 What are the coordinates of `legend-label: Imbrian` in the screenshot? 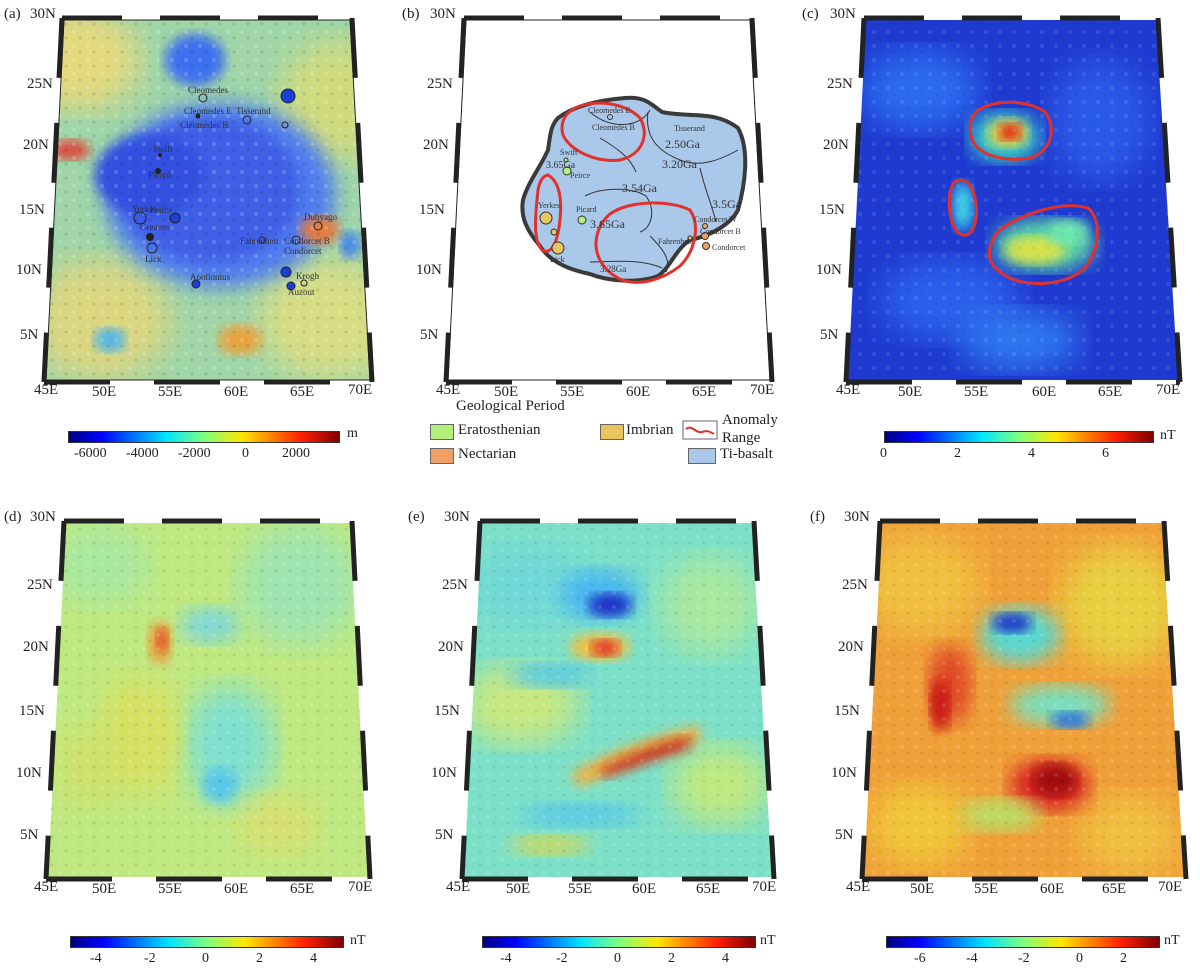 It's located at (650, 430).